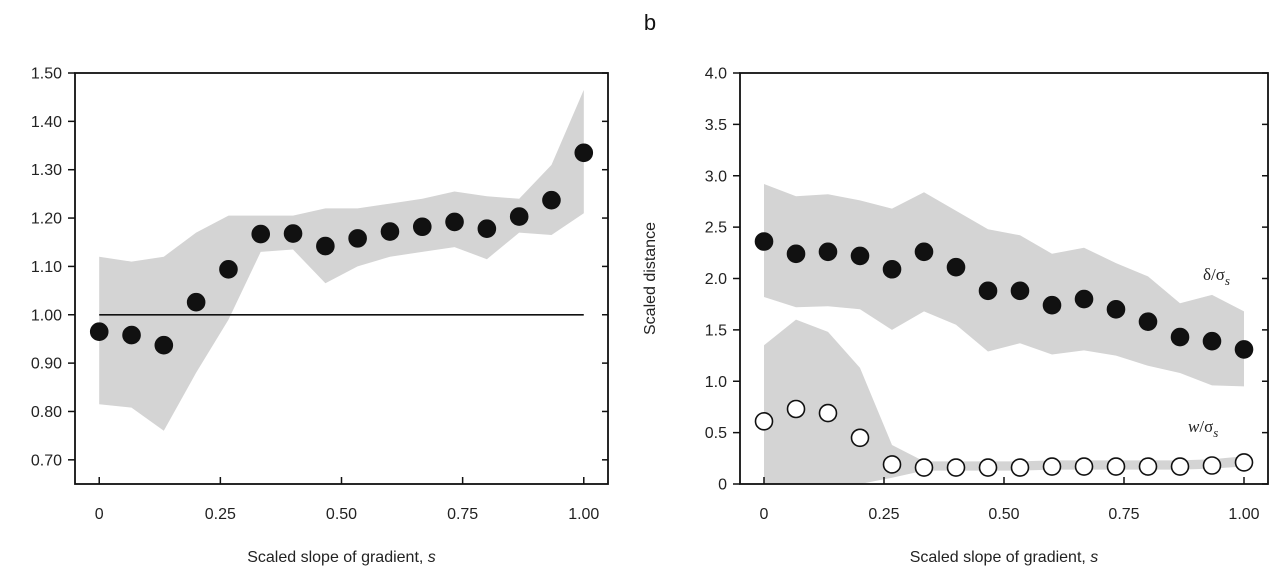 This screenshot has width=1274, height=571. What do you see at coordinates (46, 170) in the screenshot?
I see `y-tick-label: 1.30` at bounding box center [46, 170].